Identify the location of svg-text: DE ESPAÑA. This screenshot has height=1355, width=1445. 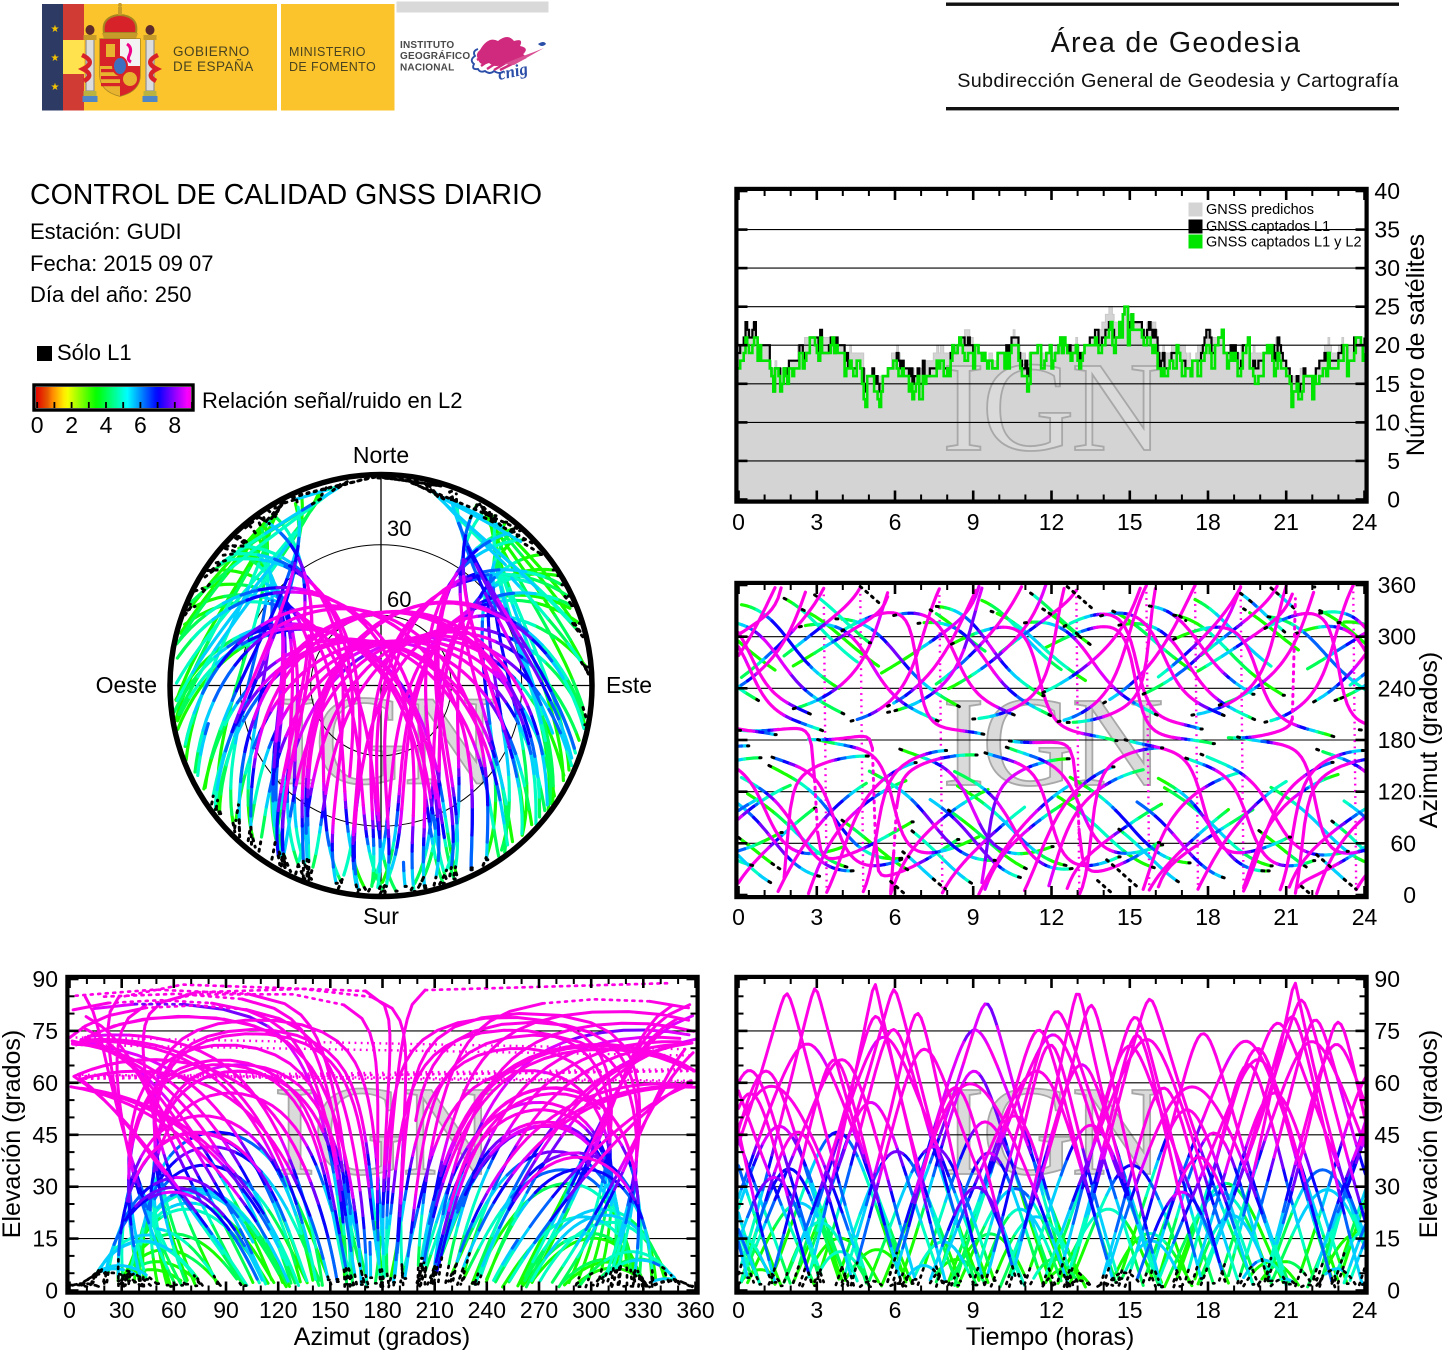
(213, 66).